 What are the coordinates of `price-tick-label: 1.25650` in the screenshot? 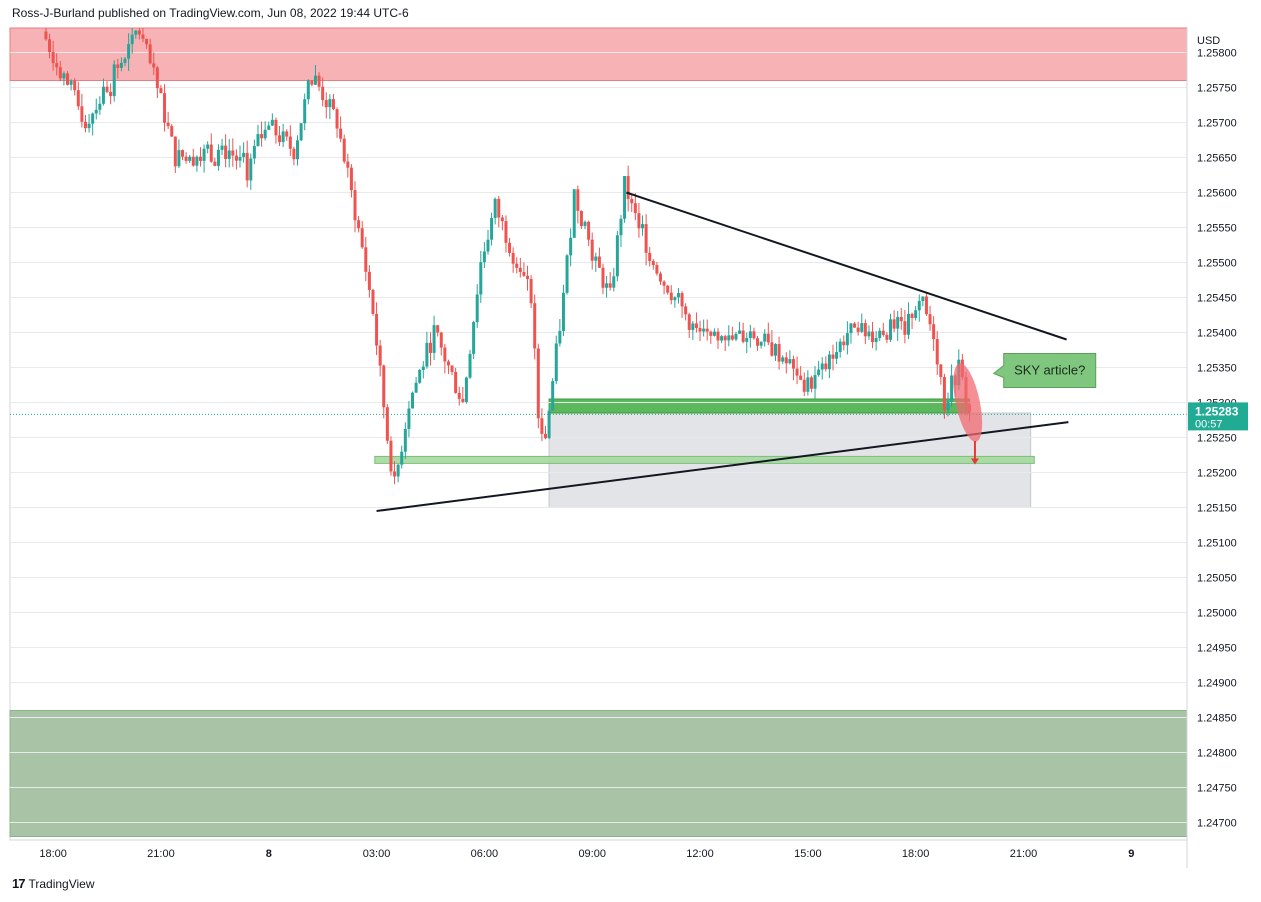 It's located at (1217, 159).